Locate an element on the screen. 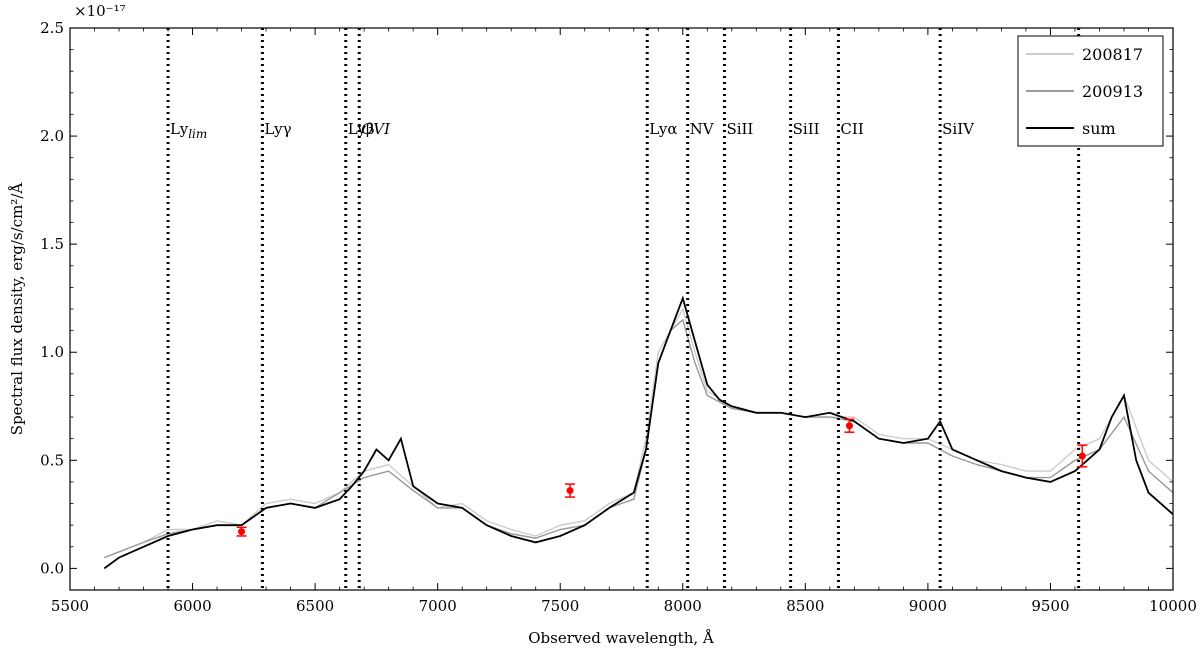  y-axis-label: Spectral flux density, erg/s/cm²/Å is located at coordinates (17, 309).